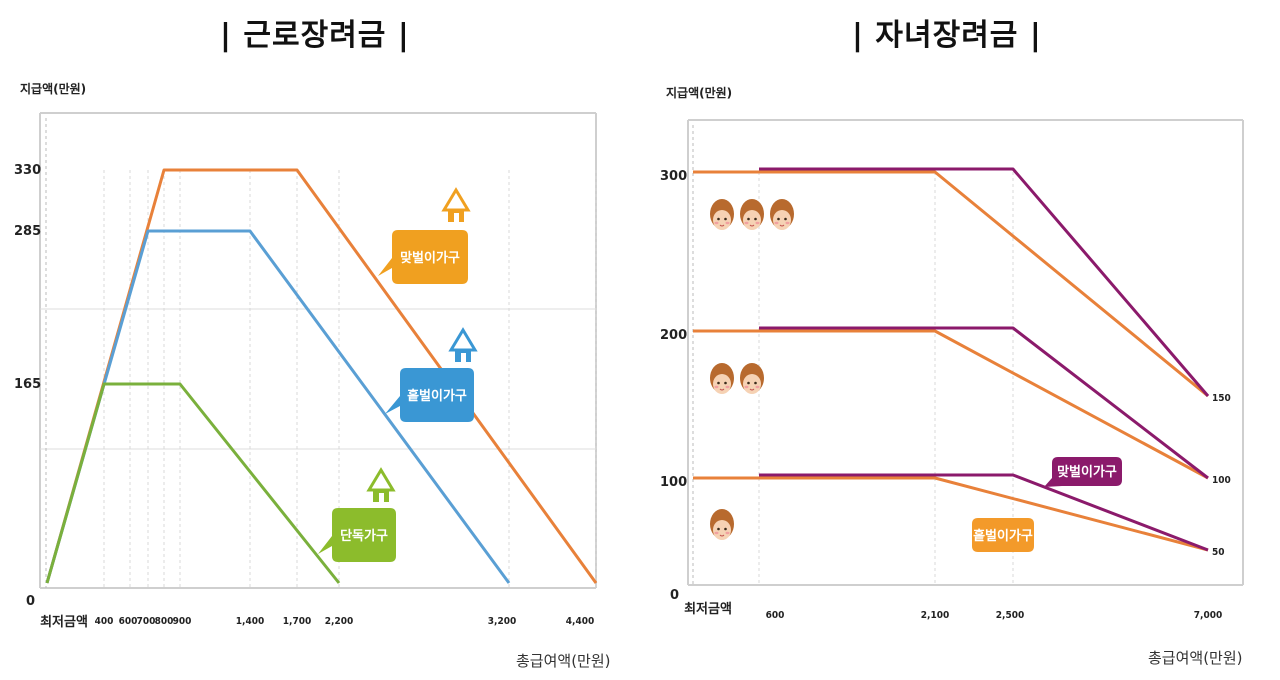  Describe the element at coordinates (775, 615) in the screenshot. I see `right-x-tick-label: 600` at that location.